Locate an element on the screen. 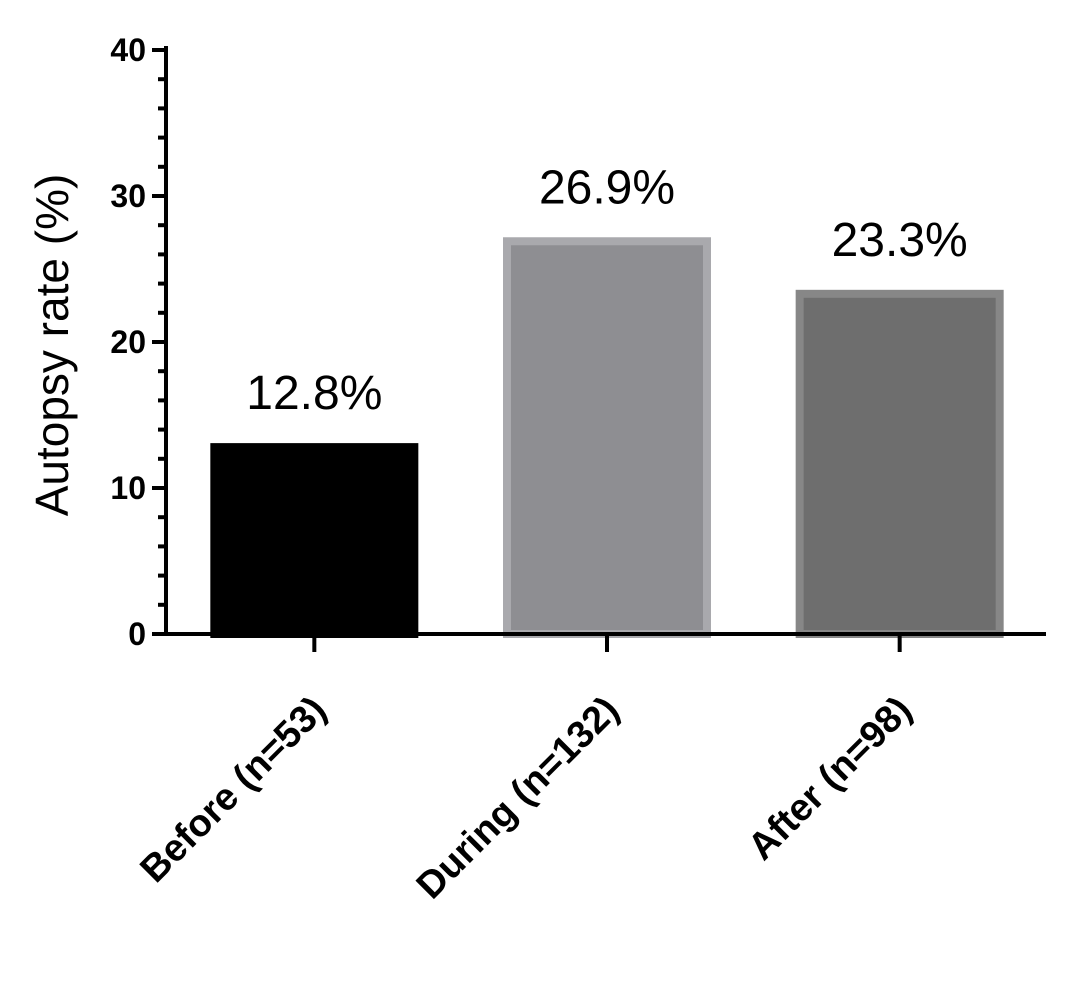  x-tick-label-0: Before (n=53) is located at coordinates (234, 790).